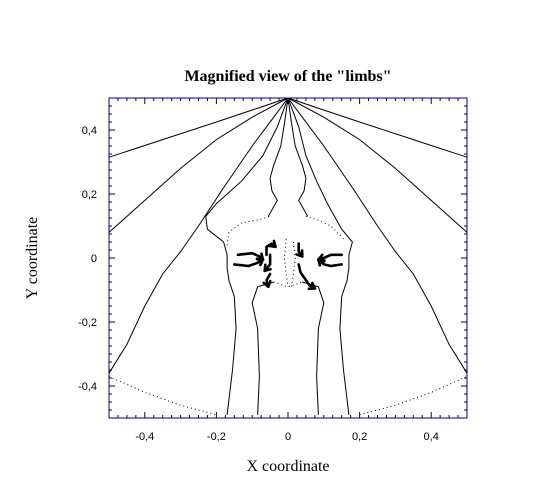 This screenshot has height=483, width=540. What do you see at coordinates (359, 437) in the screenshot?
I see `x-tick-label: 0,2` at bounding box center [359, 437].